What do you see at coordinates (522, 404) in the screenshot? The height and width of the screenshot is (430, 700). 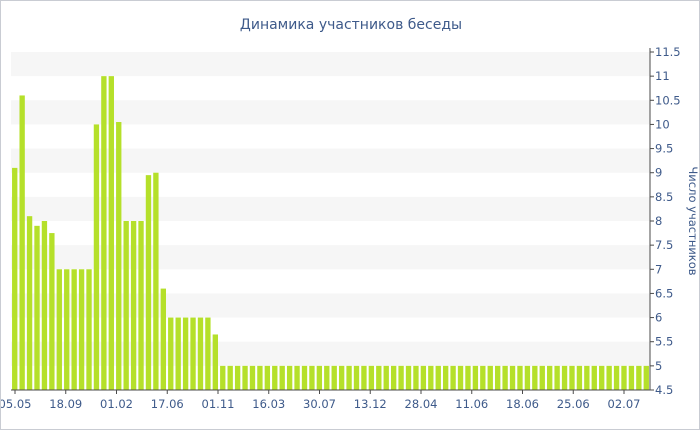 I see `x-tick-label: 18.06` at bounding box center [522, 404].